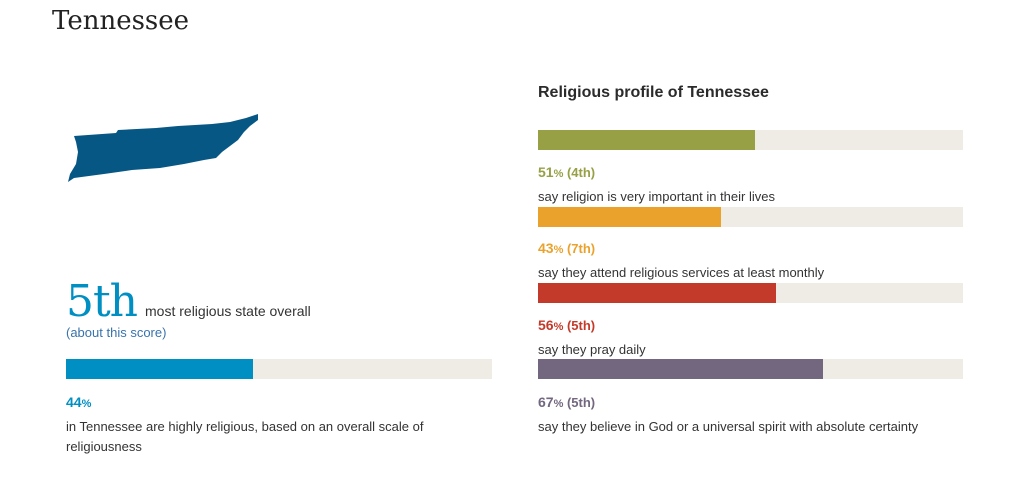  I want to click on overall-bar-track, so click(279, 369).